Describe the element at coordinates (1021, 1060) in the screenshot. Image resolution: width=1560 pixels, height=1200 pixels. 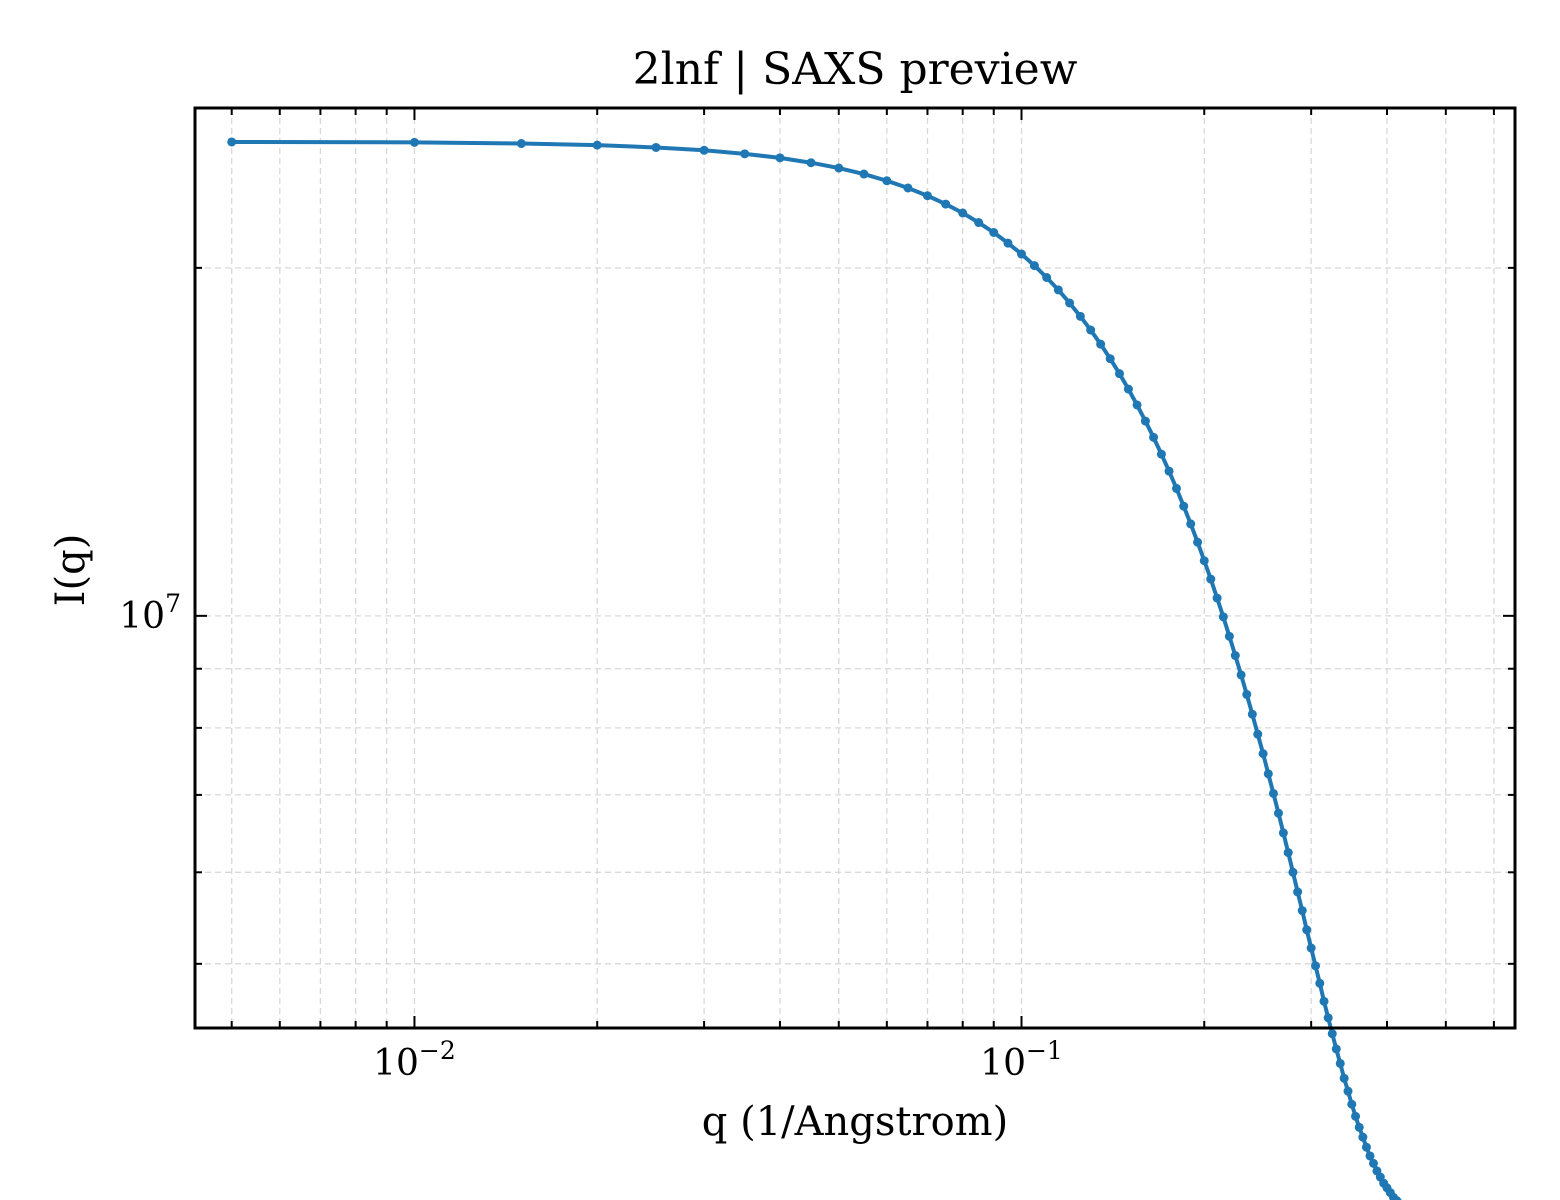
I see `x-tick-label: 10⁻¹` at that location.